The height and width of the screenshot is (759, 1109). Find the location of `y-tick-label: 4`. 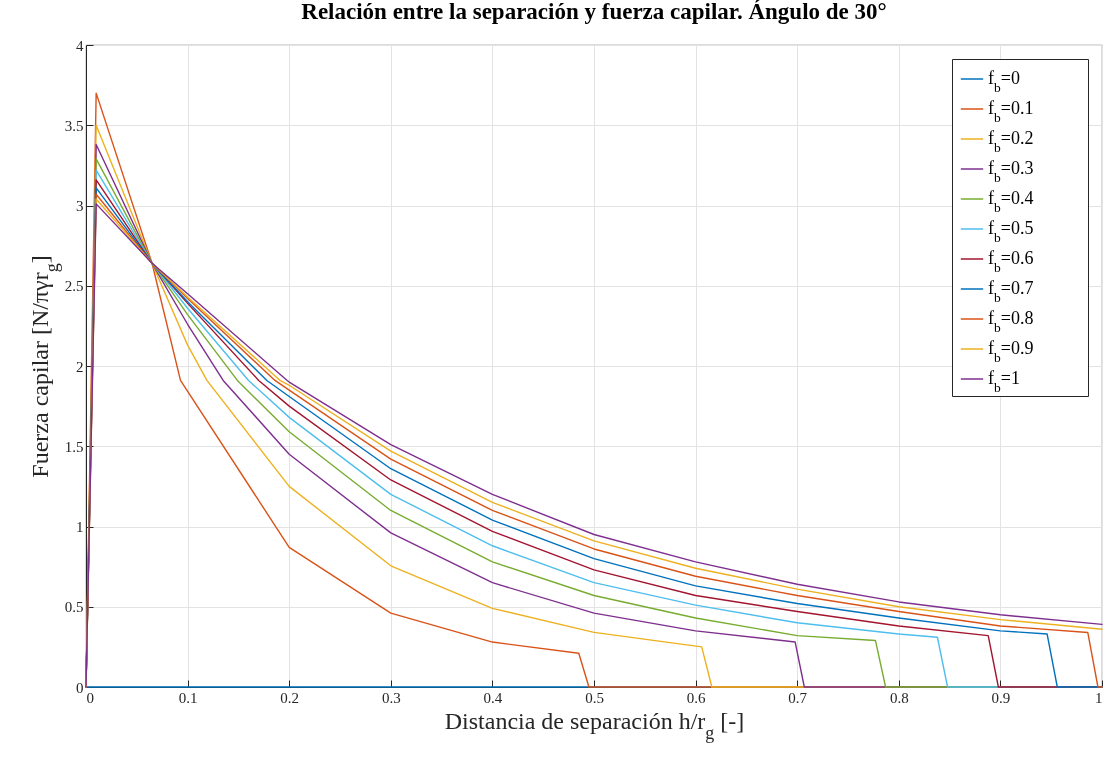

y-tick-label: 4 is located at coordinates (80, 45).